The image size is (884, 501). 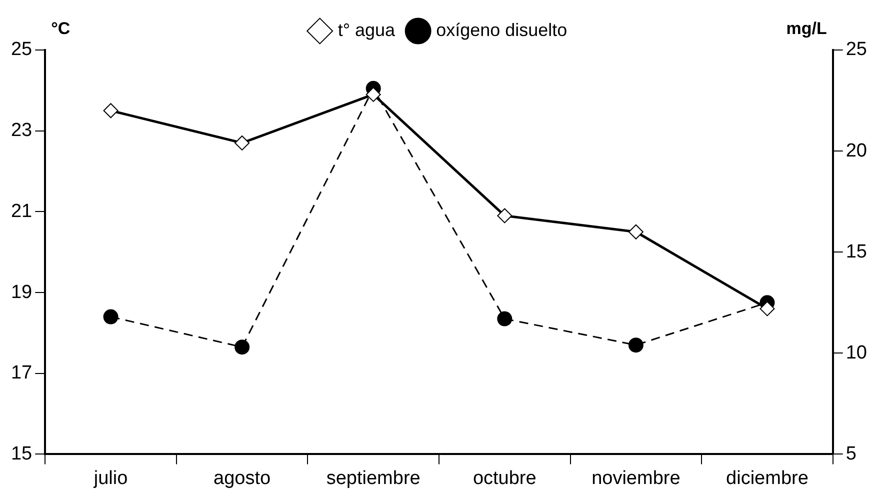 I want to click on x-tick-label: julio, so click(x=110, y=478).